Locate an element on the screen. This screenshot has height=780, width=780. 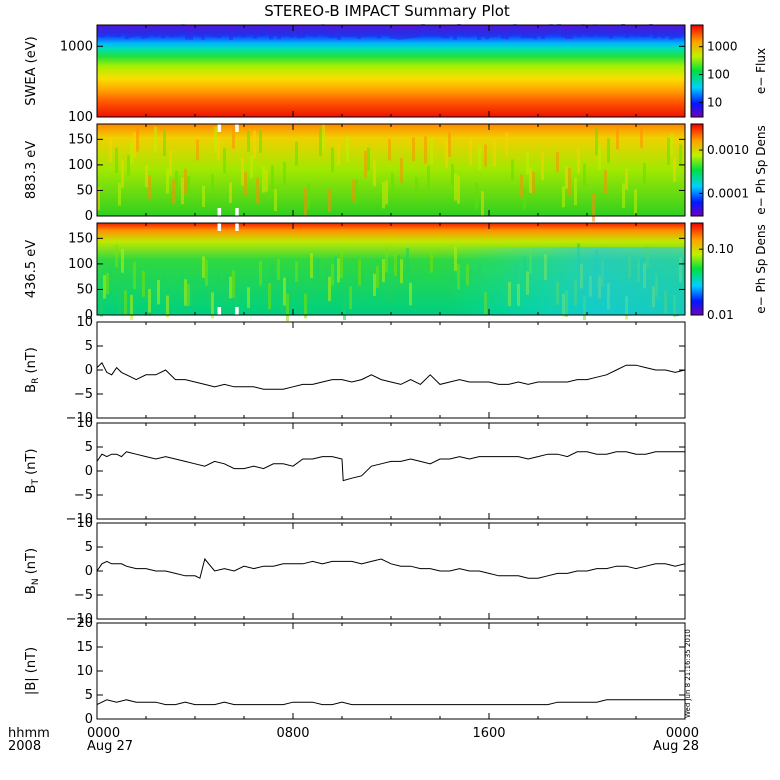
swea-colorbar-tick: 100 is located at coordinates (718, 75).